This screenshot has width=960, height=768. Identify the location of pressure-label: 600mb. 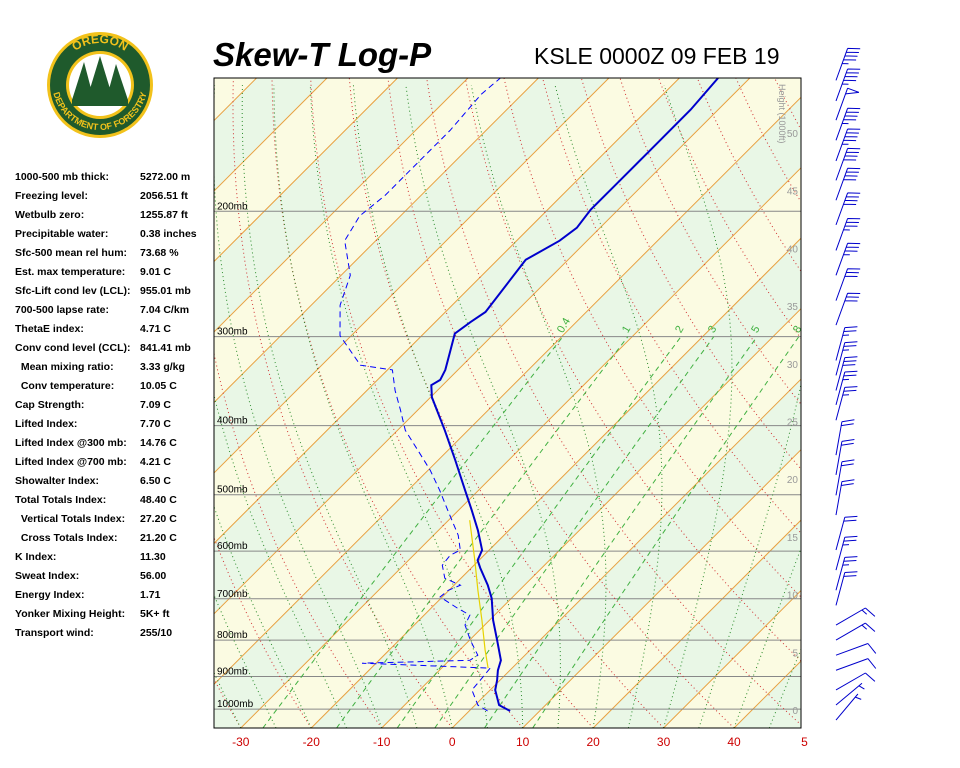
(232, 546).